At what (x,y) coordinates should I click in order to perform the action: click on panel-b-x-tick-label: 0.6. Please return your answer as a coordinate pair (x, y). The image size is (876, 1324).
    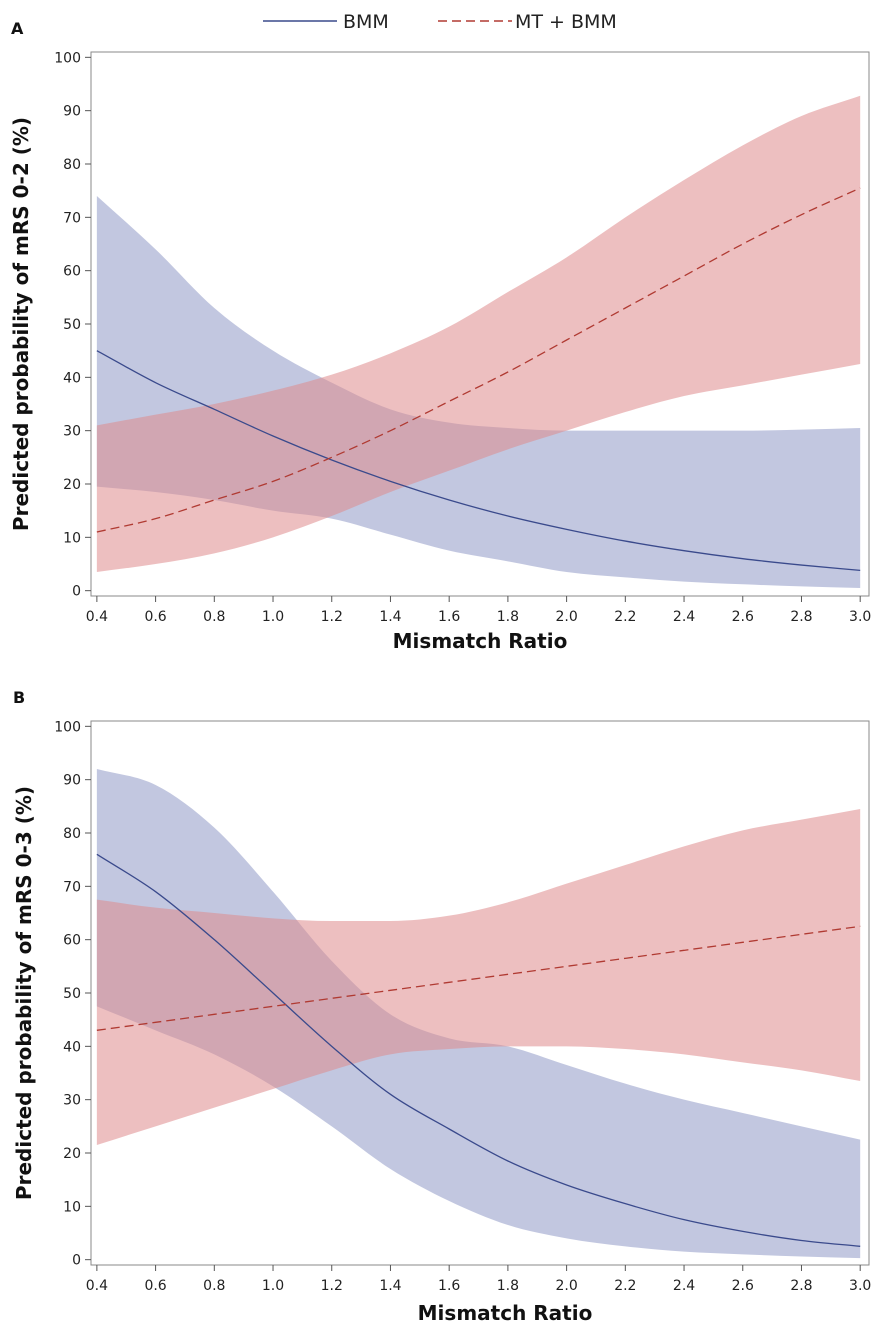
    Looking at the image, I should click on (155, 1286).